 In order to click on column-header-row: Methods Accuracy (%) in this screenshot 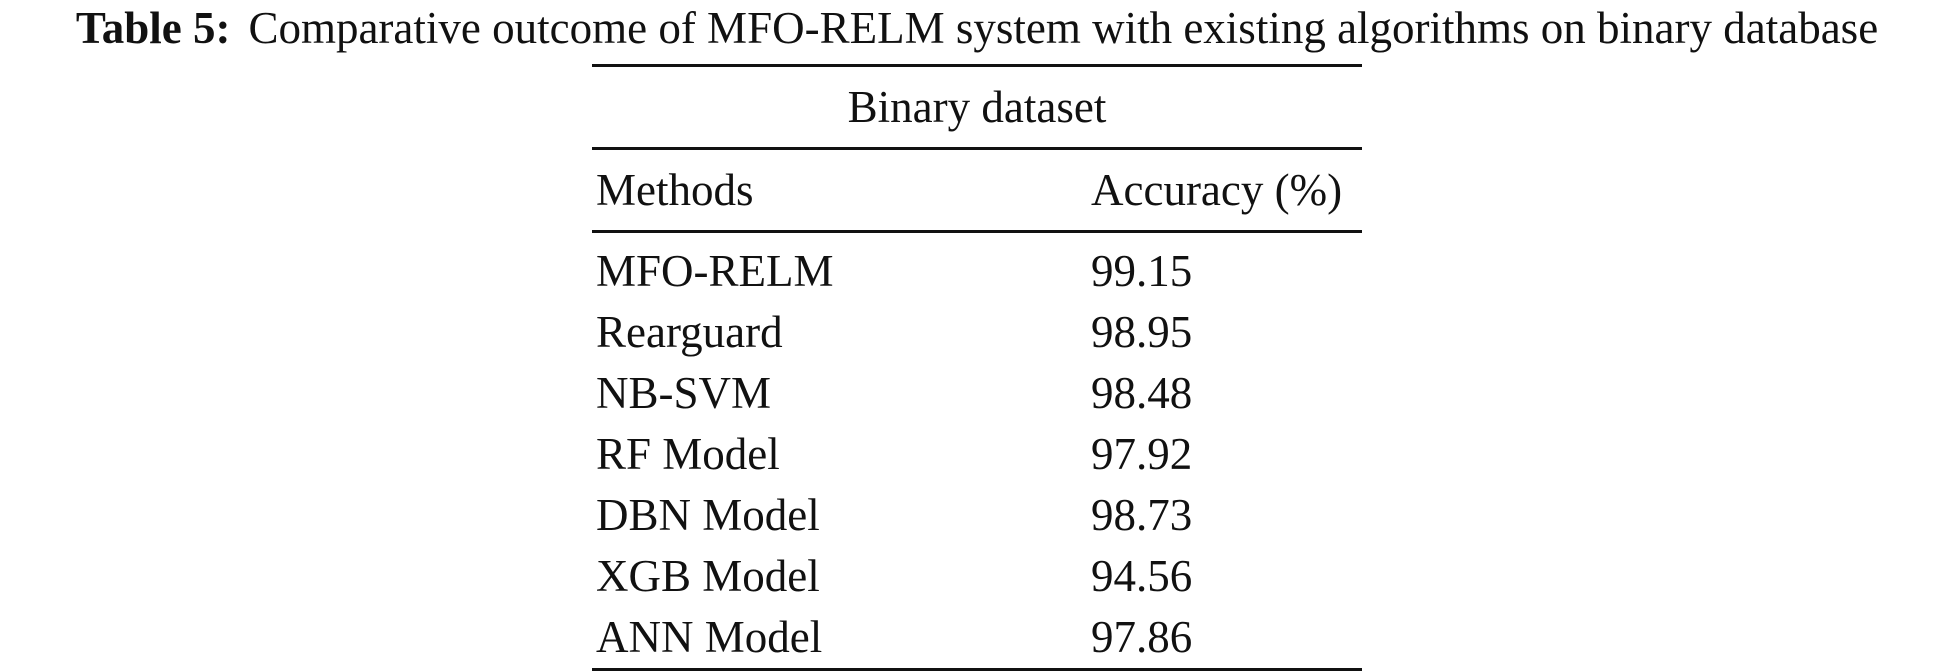, I will do `click(977, 190)`.